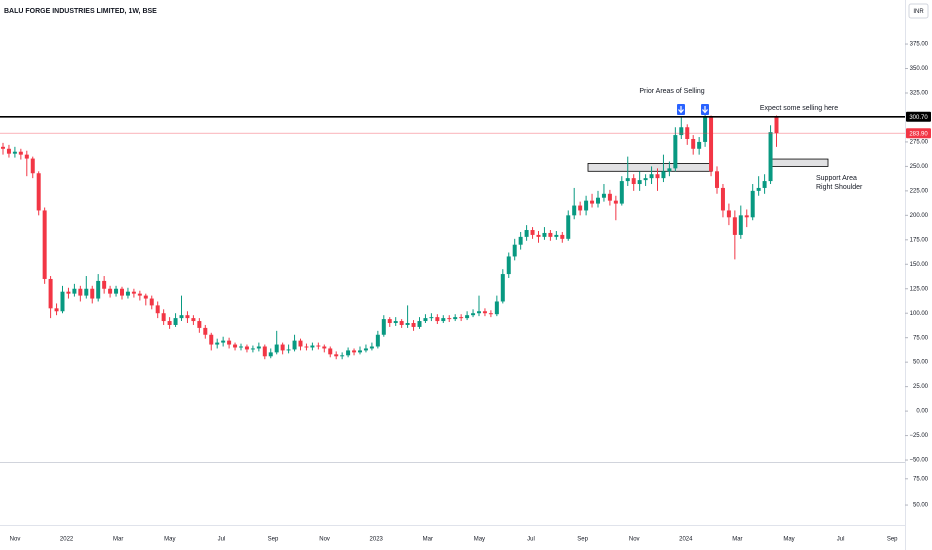 Image resolution: width=932 pixels, height=550 pixels. Describe the element at coordinates (919, 314) in the screenshot. I see `y-tick-label: 100.00` at that location.